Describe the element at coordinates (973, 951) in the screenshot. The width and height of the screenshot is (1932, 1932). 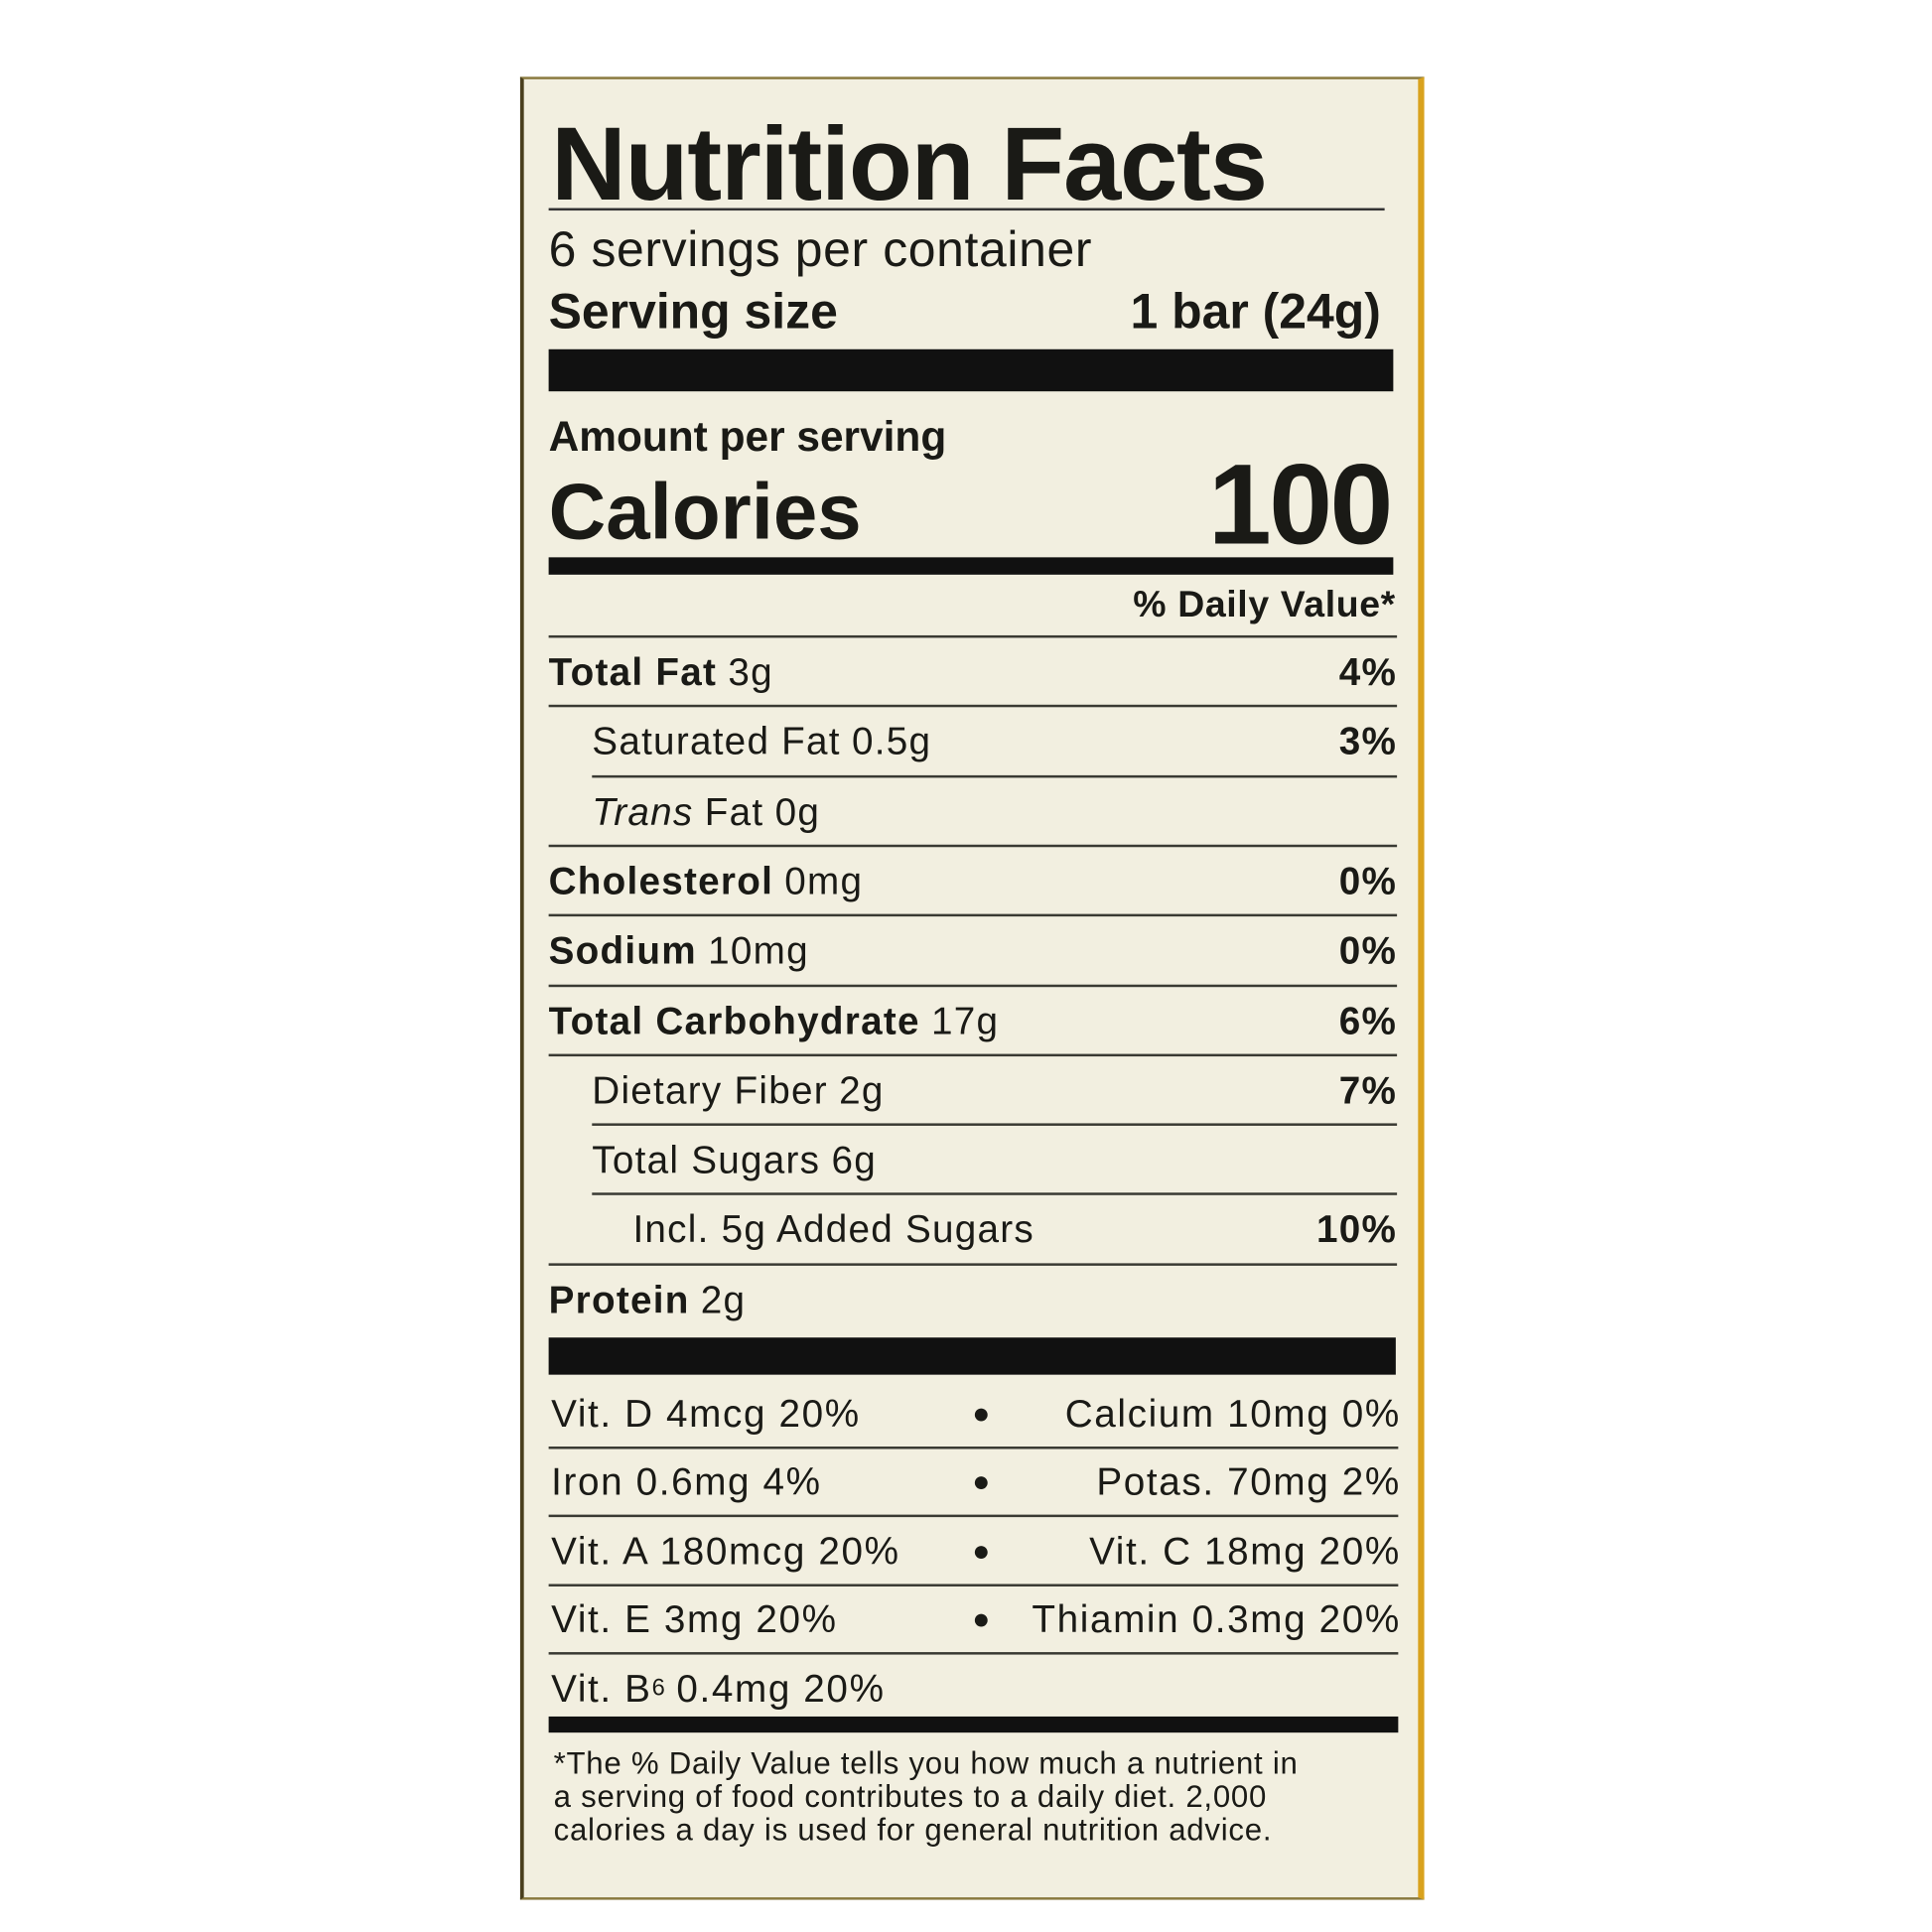
I see `nutrient-row: Sodium 10mg 0%` at that location.